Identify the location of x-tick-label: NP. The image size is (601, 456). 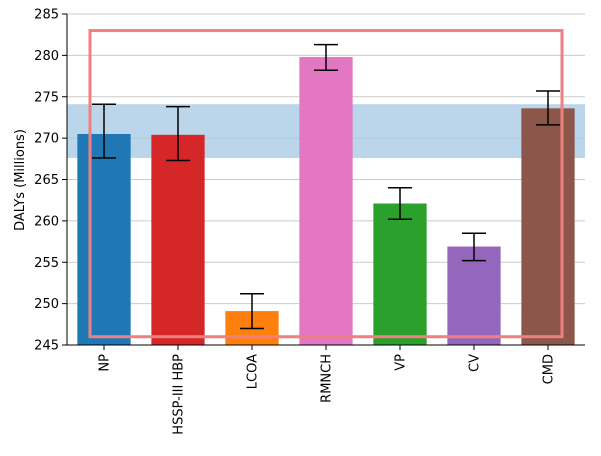
(105, 363).